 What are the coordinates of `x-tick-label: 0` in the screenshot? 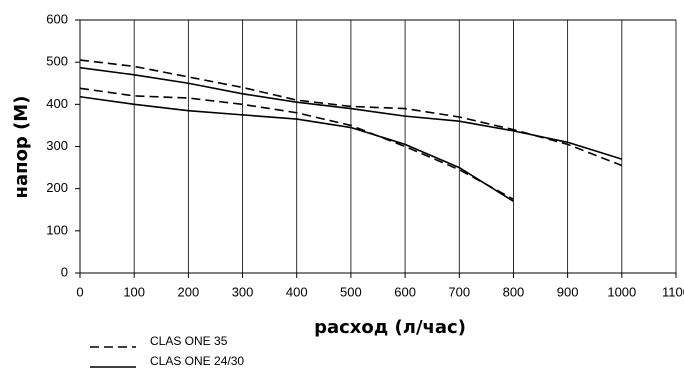 It's located at (79, 291).